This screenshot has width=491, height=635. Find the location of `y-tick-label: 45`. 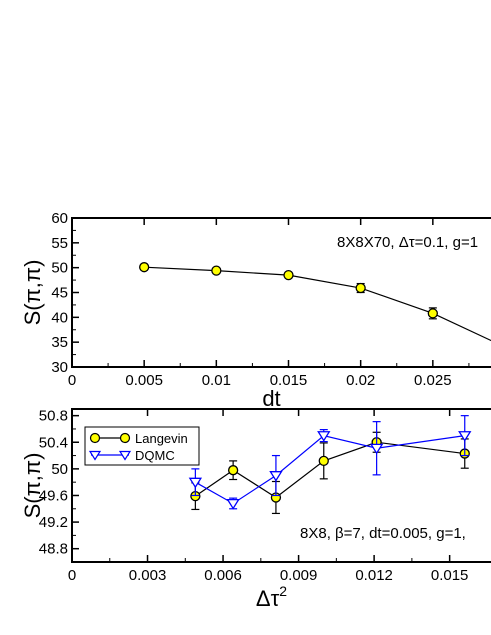

y-tick-label: 45 is located at coordinates (59, 293).